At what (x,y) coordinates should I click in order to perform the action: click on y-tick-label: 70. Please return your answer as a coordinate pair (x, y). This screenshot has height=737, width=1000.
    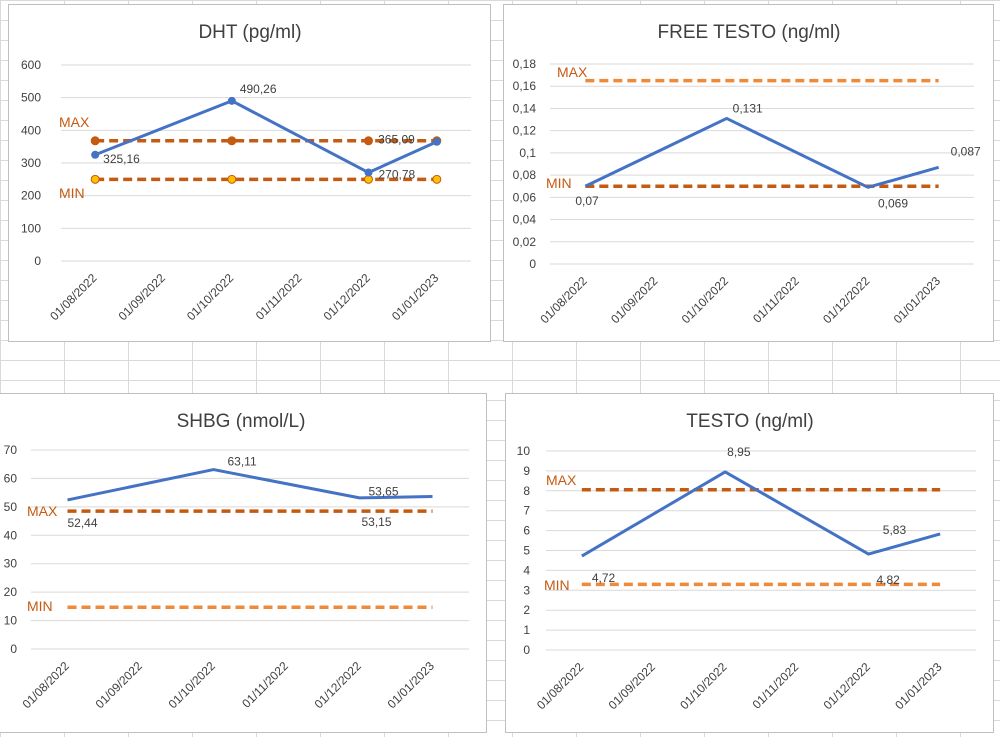
    Looking at the image, I should click on (11, 450).